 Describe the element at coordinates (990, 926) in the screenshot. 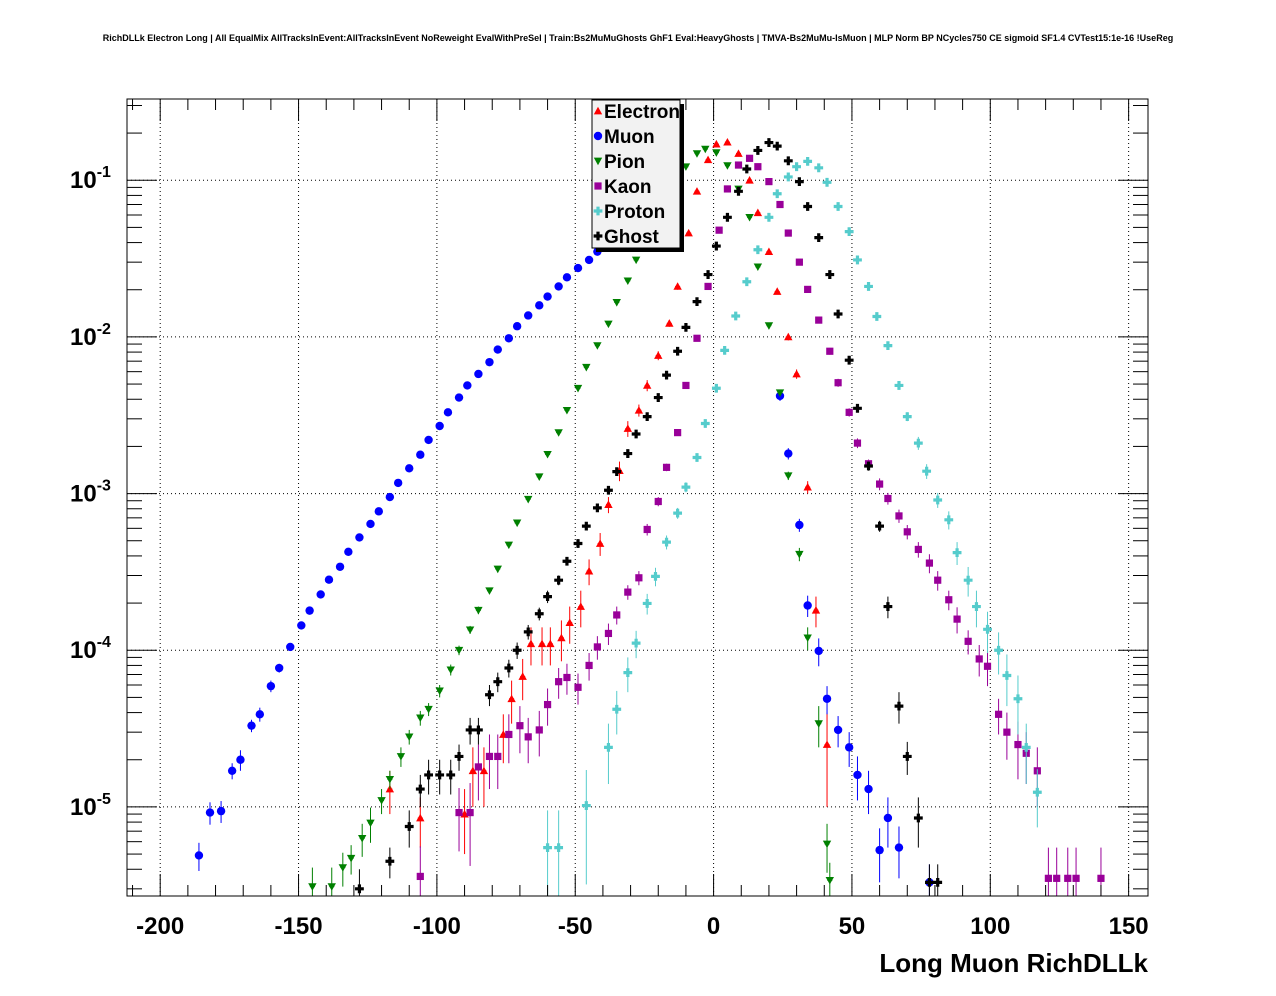

I see `x-tick-label: 100` at that location.